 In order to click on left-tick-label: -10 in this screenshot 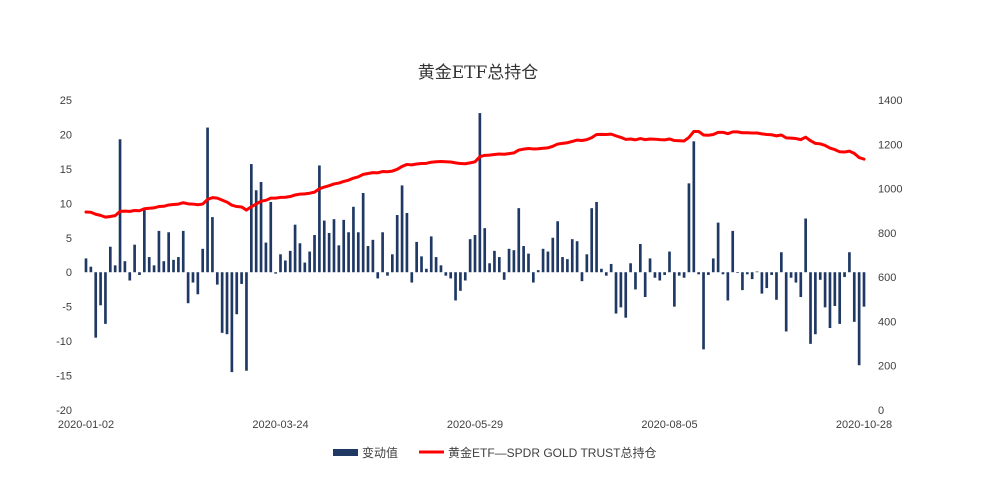, I will do `click(64, 342)`.